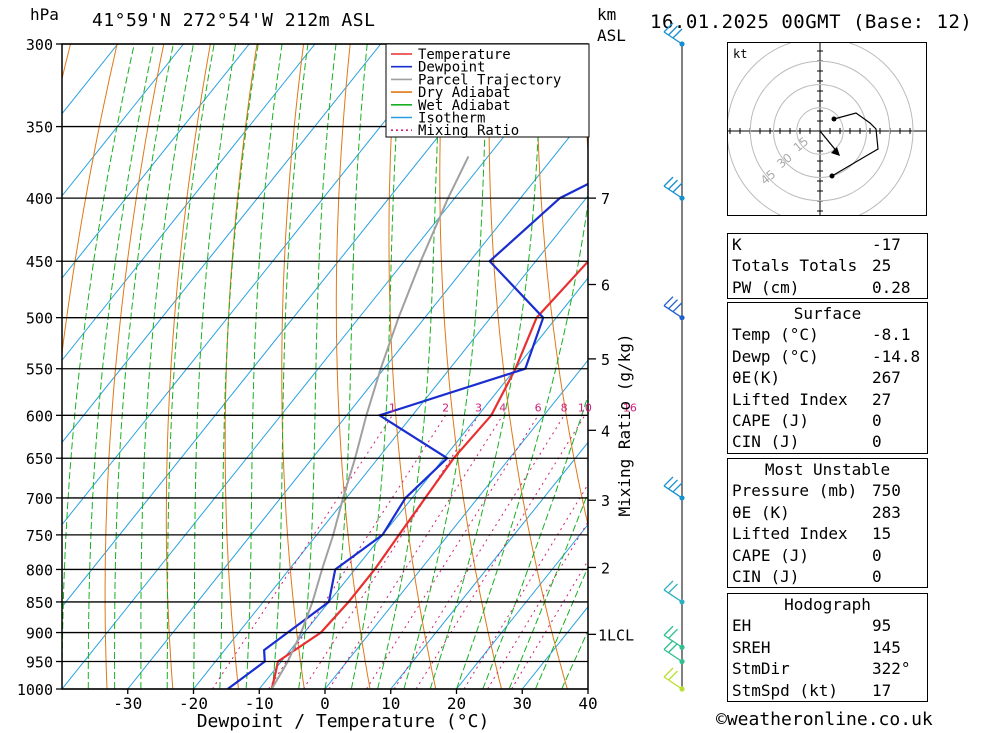 The image size is (1000, 733). Describe the element at coordinates (343, 721) in the screenshot. I see `x-axis-title: Dewpoint / Temperature (°C)` at that location.